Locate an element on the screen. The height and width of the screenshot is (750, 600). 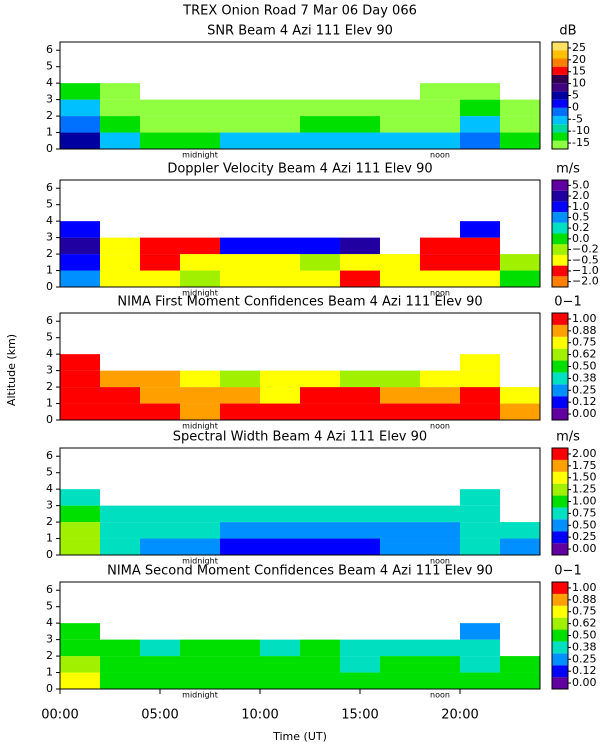
colorbar-tick-label: 0.75 is located at coordinates (584, 342).